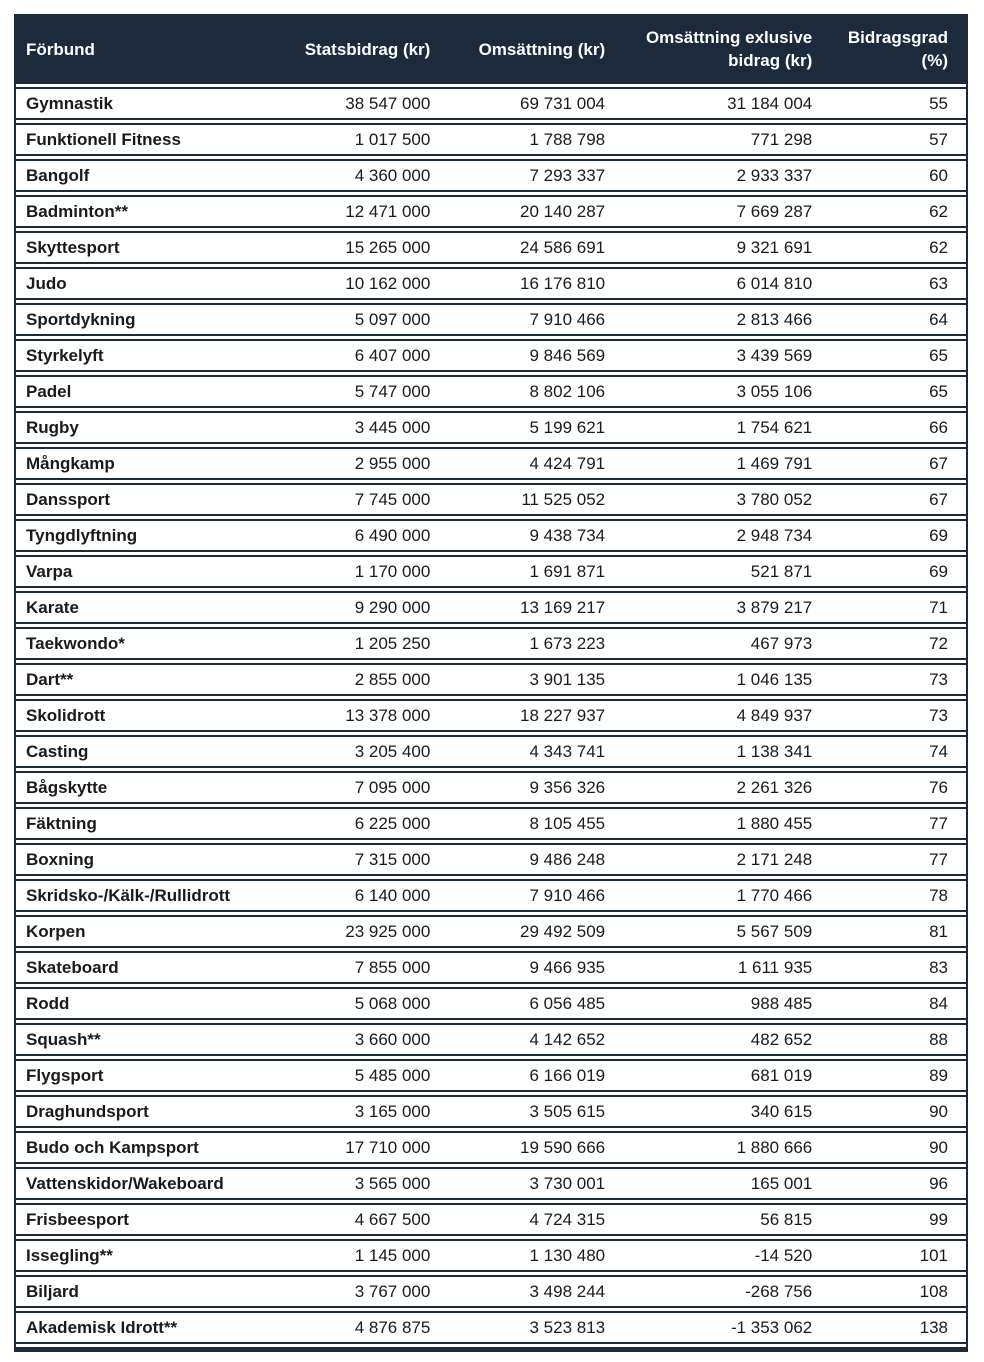 The image size is (984, 1362). I want to click on cell-omsattning: 8 802 106, so click(534, 391).